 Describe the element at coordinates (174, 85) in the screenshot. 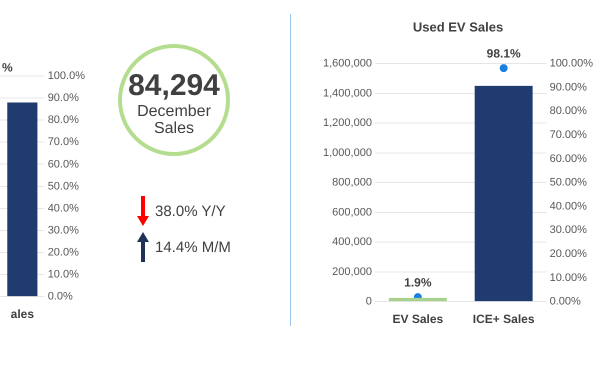

I see `text: 84,294` at that location.